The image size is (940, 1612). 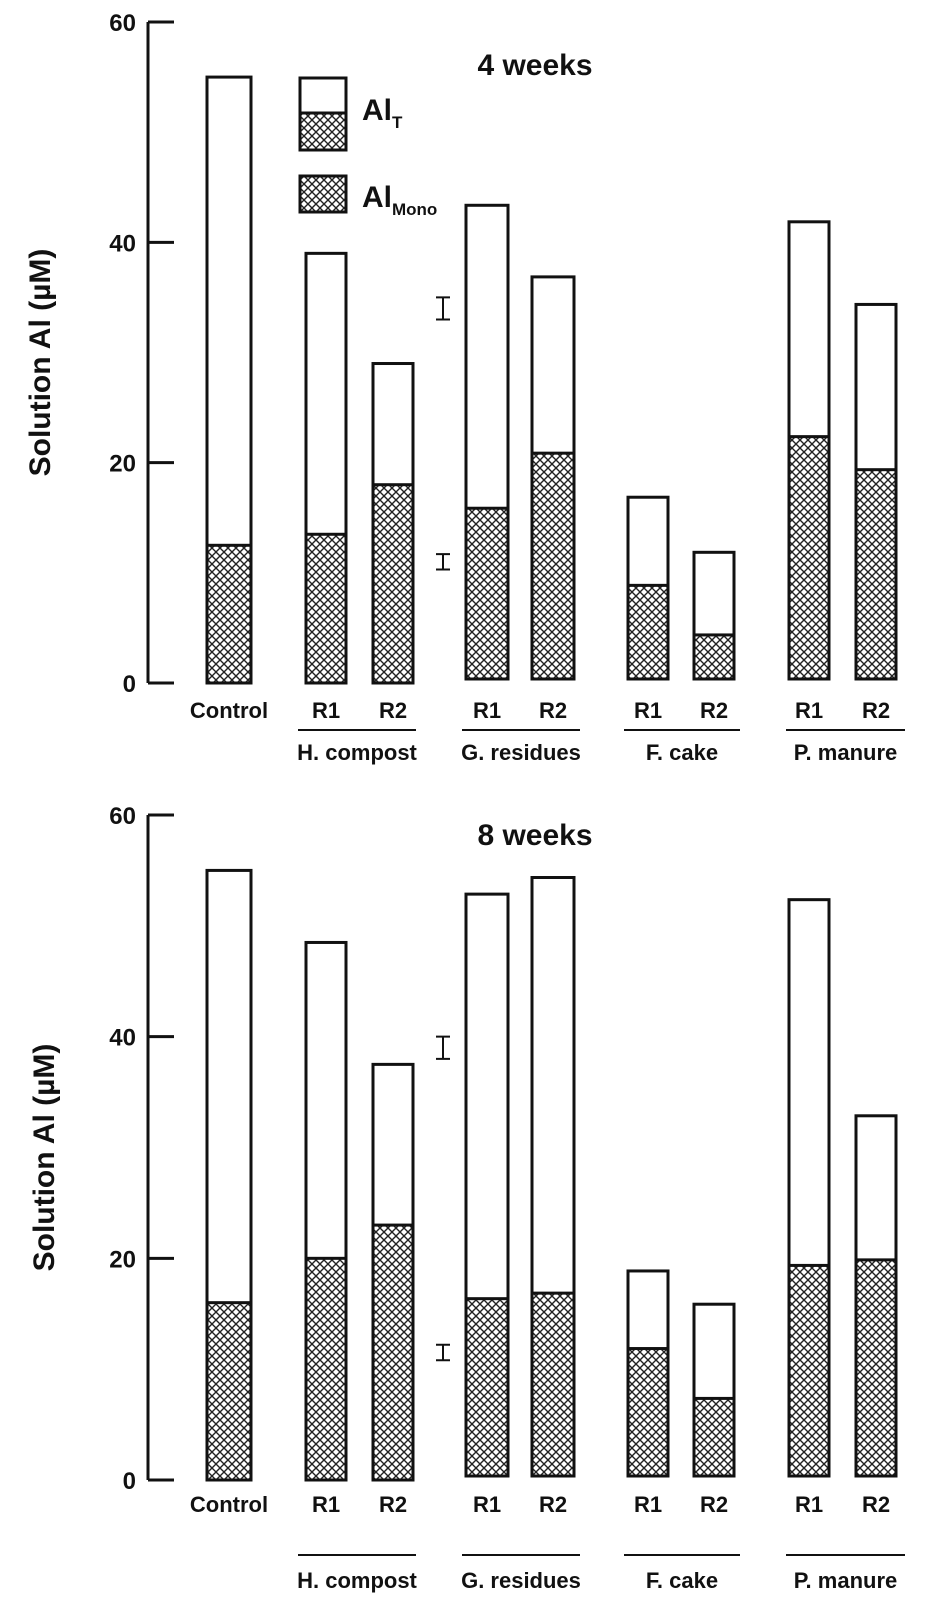 I want to click on panel-2-y-axis-label: Solution Al (µM), so click(x=44, y=1158).